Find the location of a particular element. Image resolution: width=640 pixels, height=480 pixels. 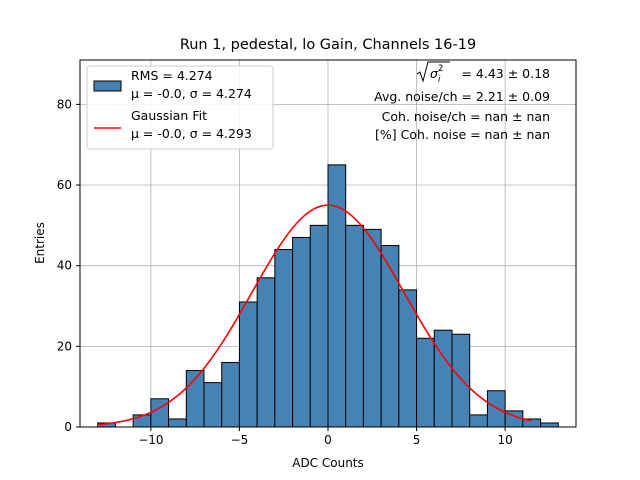

y-tick-label: 40 is located at coordinates (64, 266).